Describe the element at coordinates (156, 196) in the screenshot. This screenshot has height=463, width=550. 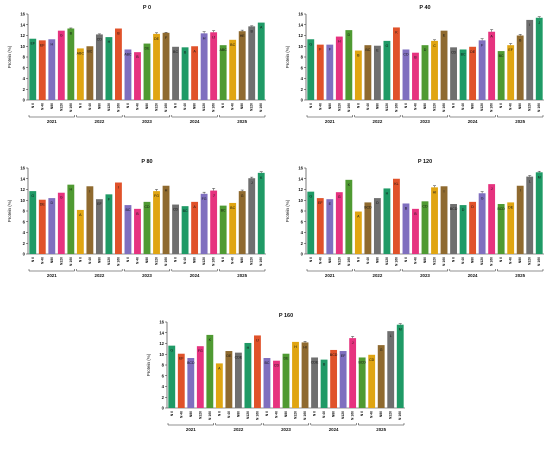
I see `bar-label: FG` at that location.